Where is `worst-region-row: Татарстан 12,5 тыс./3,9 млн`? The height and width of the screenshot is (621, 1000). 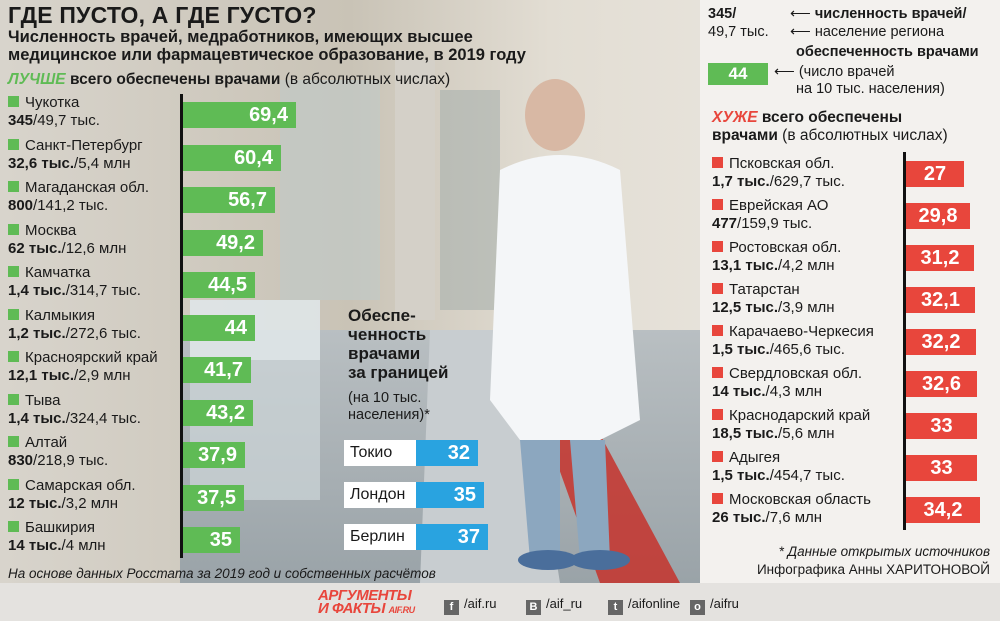
worst-region-row: Татарстан 12,5 тыс./3,9 млн is located at coordinates (773, 302).